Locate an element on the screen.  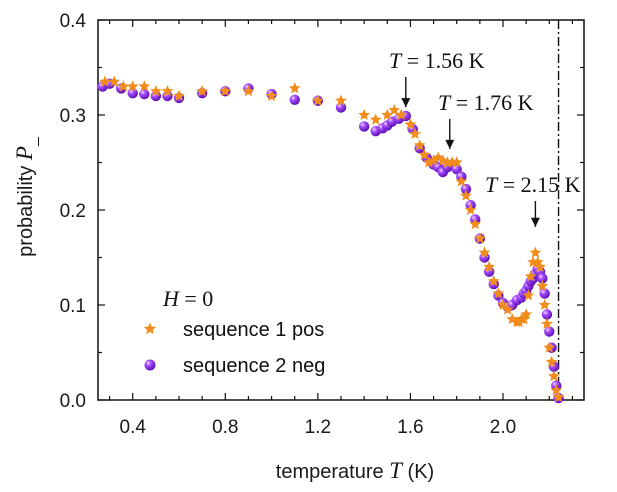
legend-entry-2: sequence 2 neg is located at coordinates (254, 366).